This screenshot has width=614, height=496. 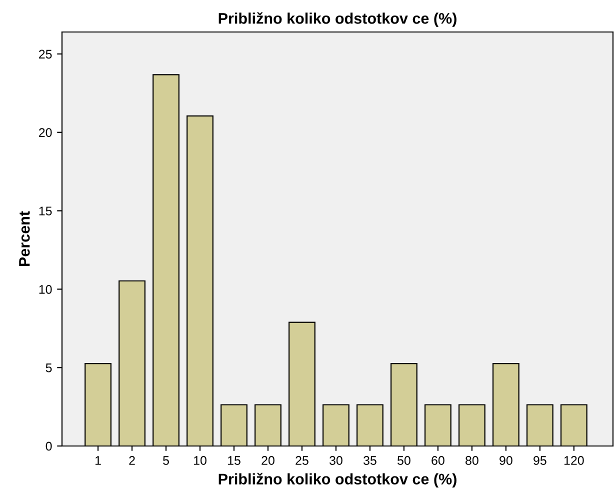 I want to click on x-tick-label: 90, so click(x=506, y=460).